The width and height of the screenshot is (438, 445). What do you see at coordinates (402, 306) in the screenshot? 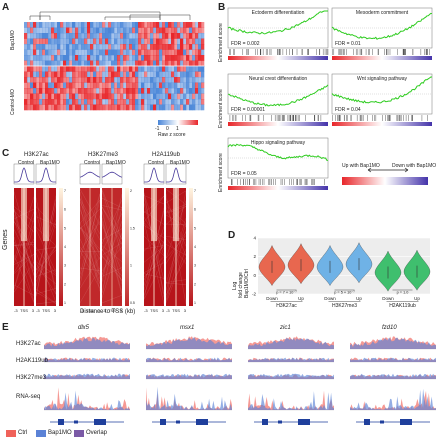
I see `group-label: H2AK119ub` at bounding box center [402, 306].